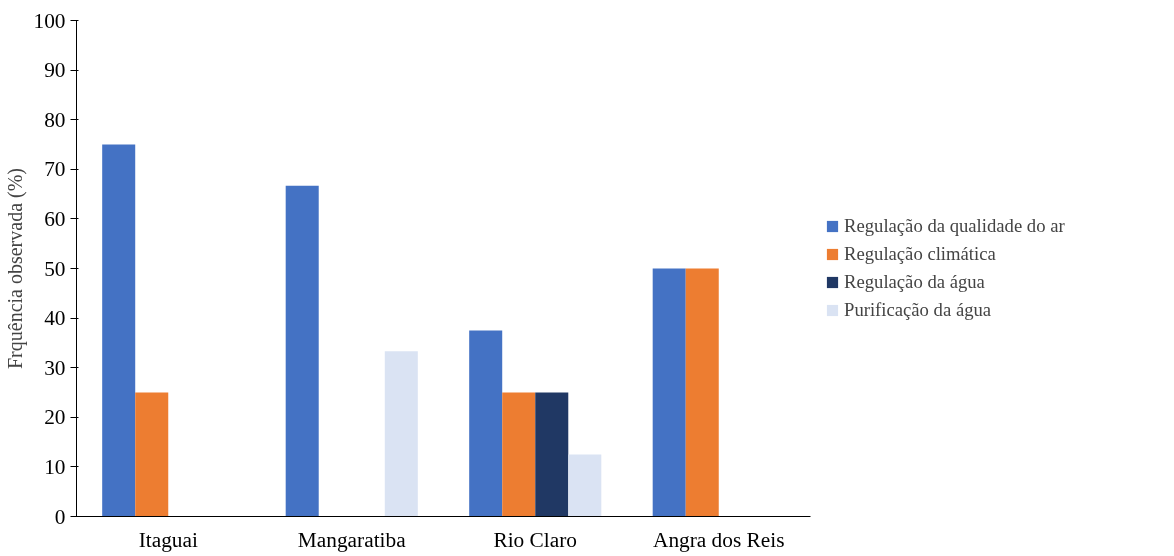  Describe the element at coordinates (352, 539) in the screenshot. I see `x-tick-label: Mangaratiba` at that location.